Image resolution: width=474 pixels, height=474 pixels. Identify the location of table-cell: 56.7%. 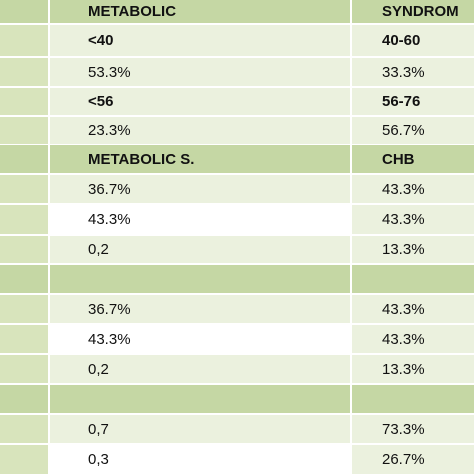
(413, 130).